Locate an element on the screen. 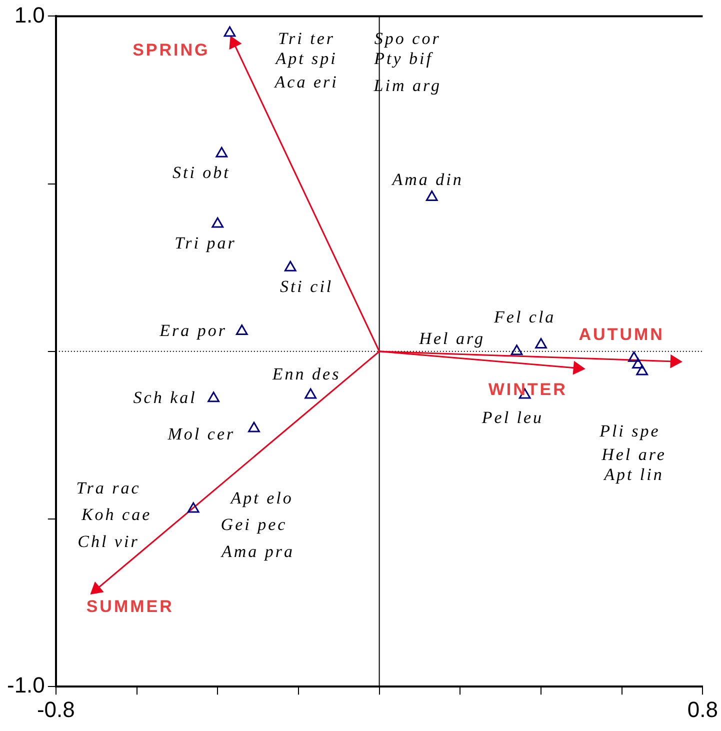 This screenshot has height=731, width=721. annotation: Chl vir is located at coordinates (109, 541).